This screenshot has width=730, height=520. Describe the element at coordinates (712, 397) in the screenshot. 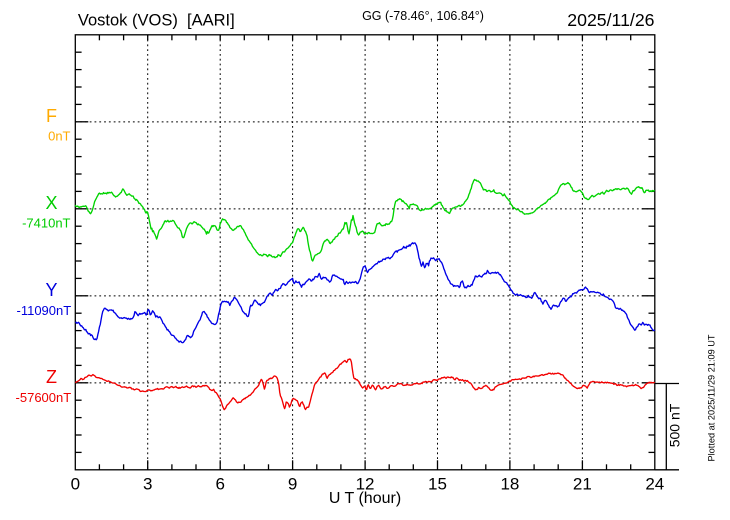

I see `svg-text: Plotted at 2025/11/29 21:09 UT` at that location.